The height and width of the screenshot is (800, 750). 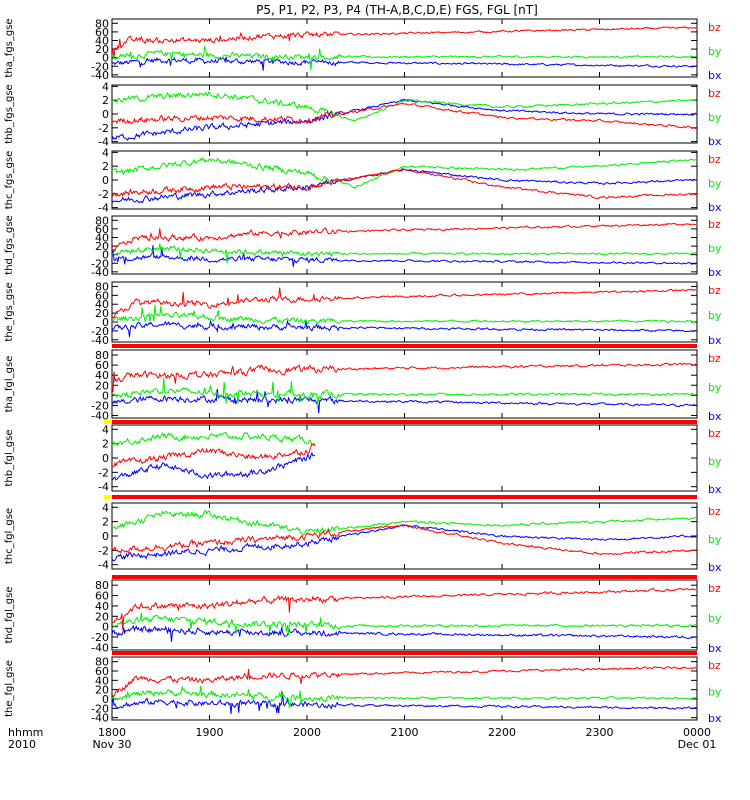 I want to click on y-axis-label: tha_fgl_gse, so click(x=9, y=384).